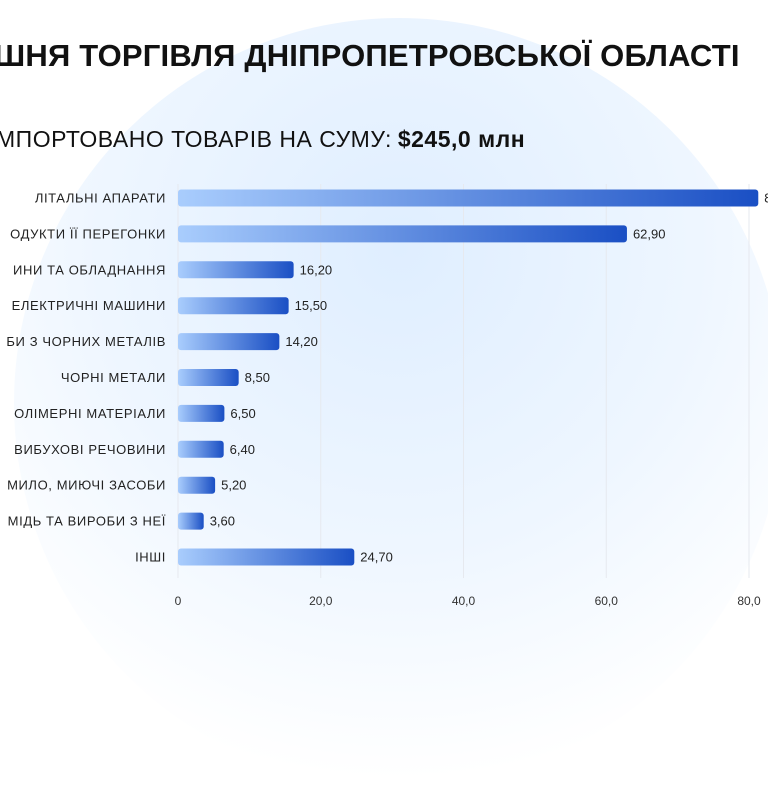 This screenshot has width=768, height=788. What do you see at coordinates (376, 557) in the screenshot?
I see `value-label: 24,70` at bounding box center [376, 557].